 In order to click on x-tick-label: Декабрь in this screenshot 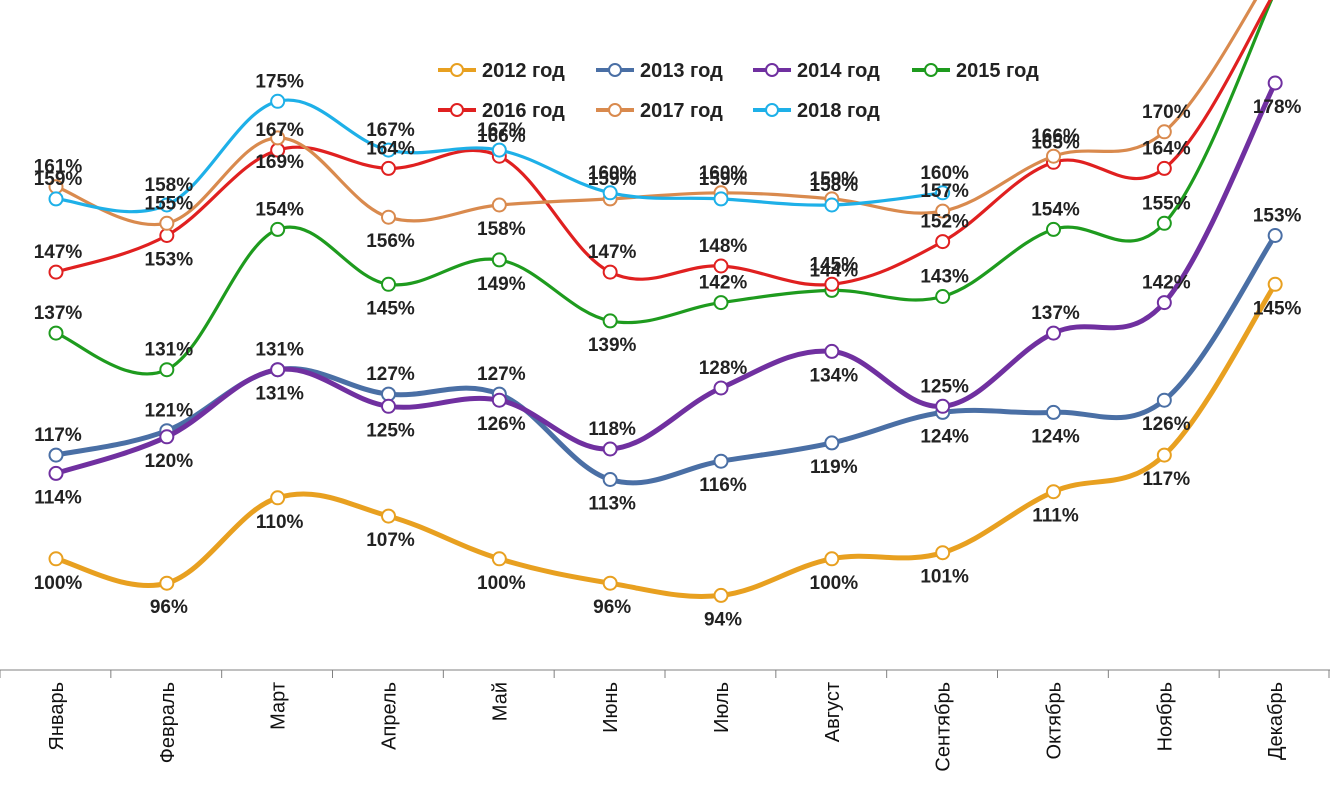, I will do `click(1276, 721)`.